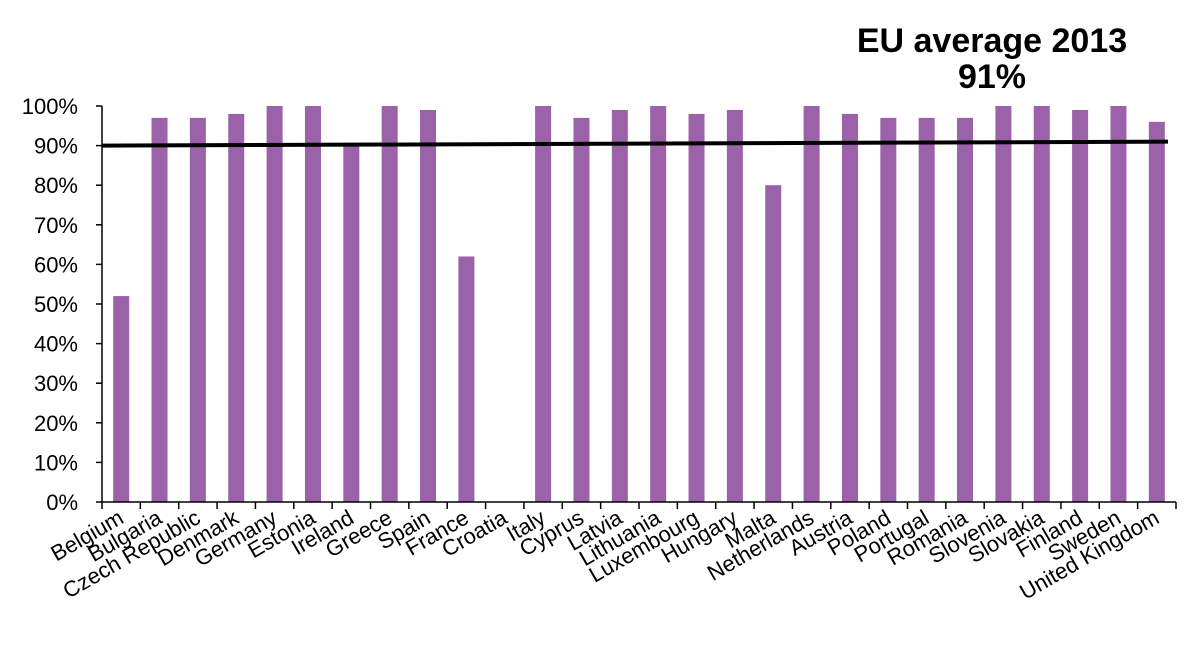 The height and width of the screenshot is (650, 1184). Describe the element at coordinates (992, 41) in the screenshot. I see `annotation-title: EU average 2013` at that location.